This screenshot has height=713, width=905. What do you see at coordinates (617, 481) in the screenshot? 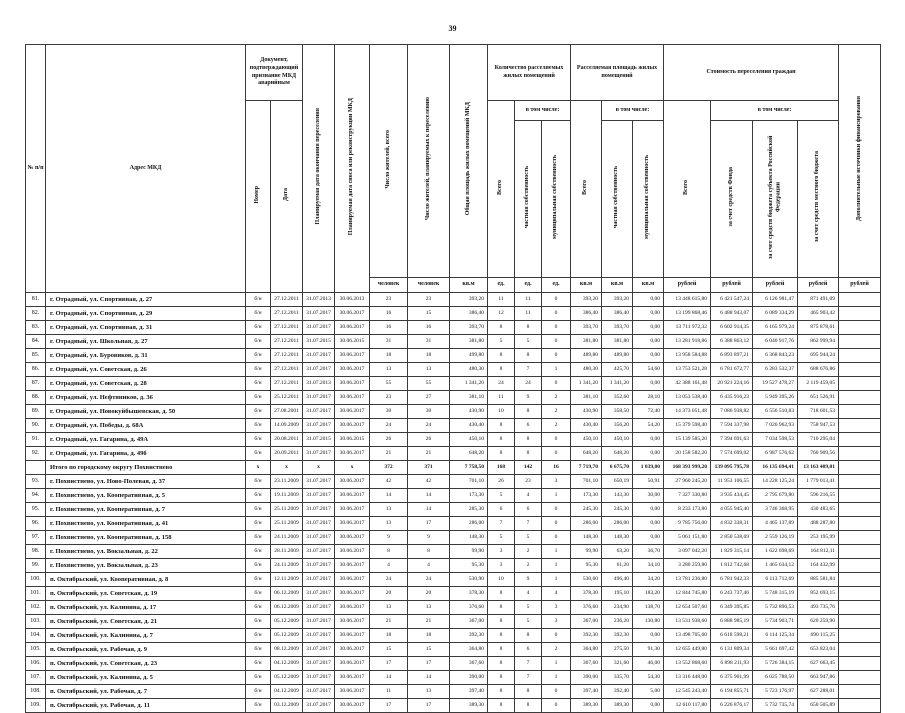
I see `cell-area-private: 650,19` at bounding box center [617, 481].